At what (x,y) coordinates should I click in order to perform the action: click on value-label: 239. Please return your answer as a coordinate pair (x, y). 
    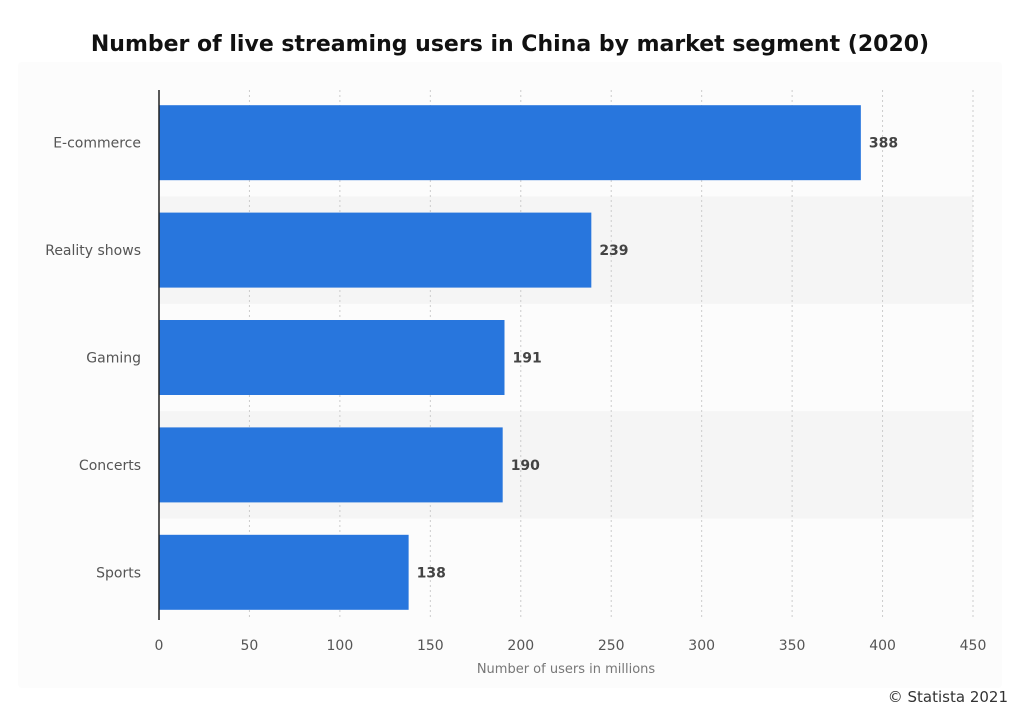
    Looking at the image, I should click on (613, 251).